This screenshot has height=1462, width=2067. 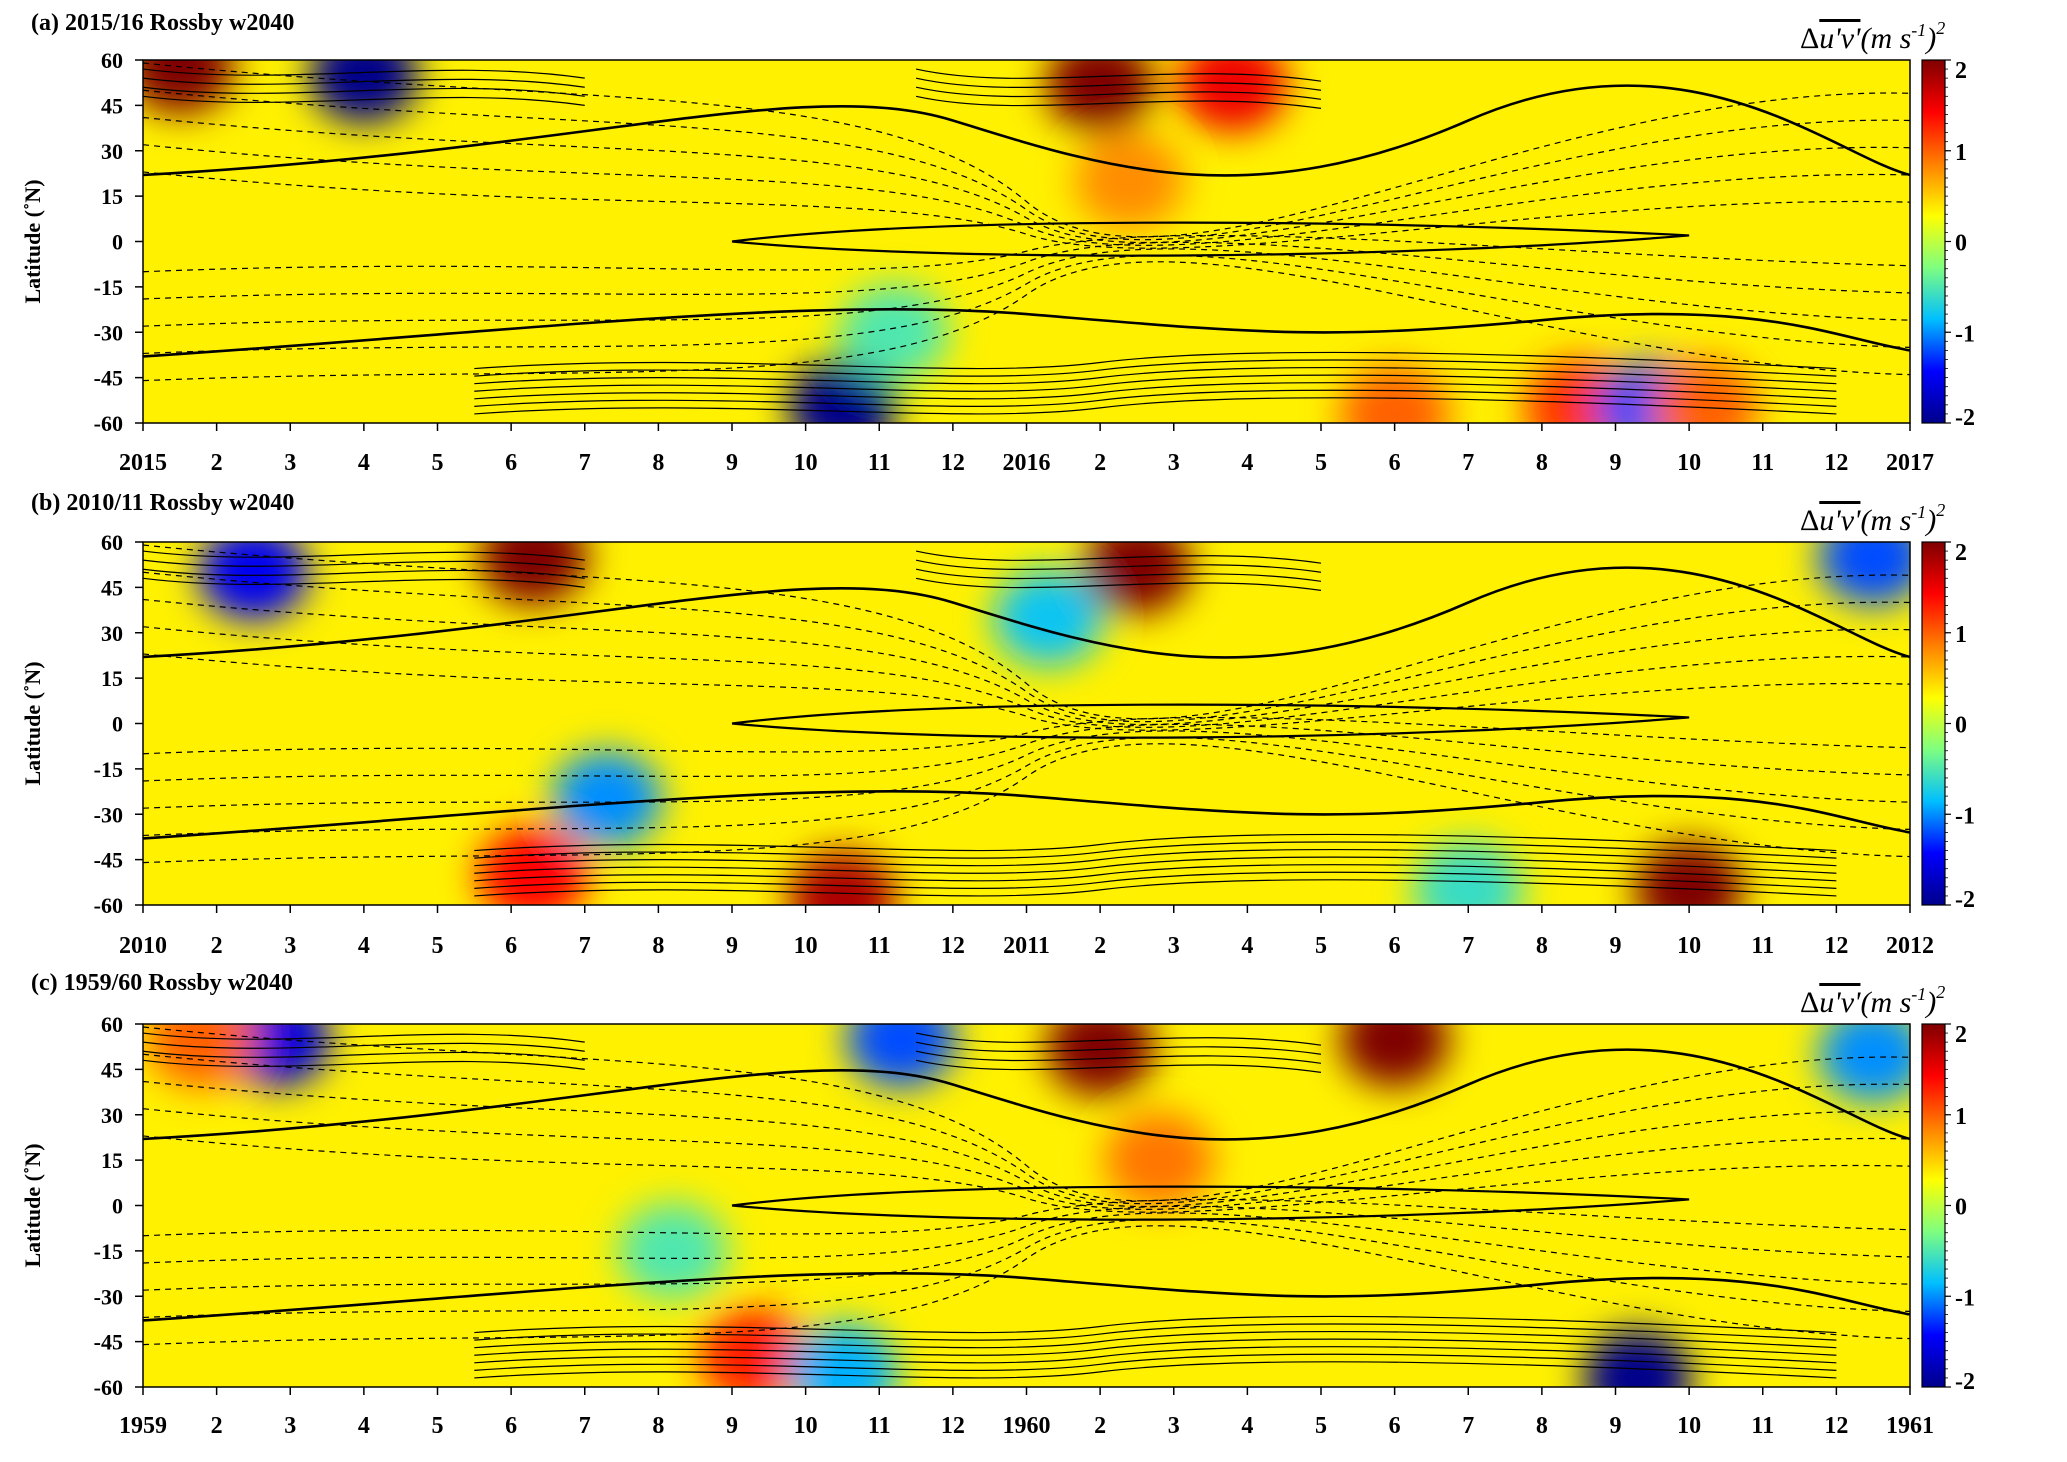 I want to click on x-tick-label: 2016, so click(x=1027, y=463).